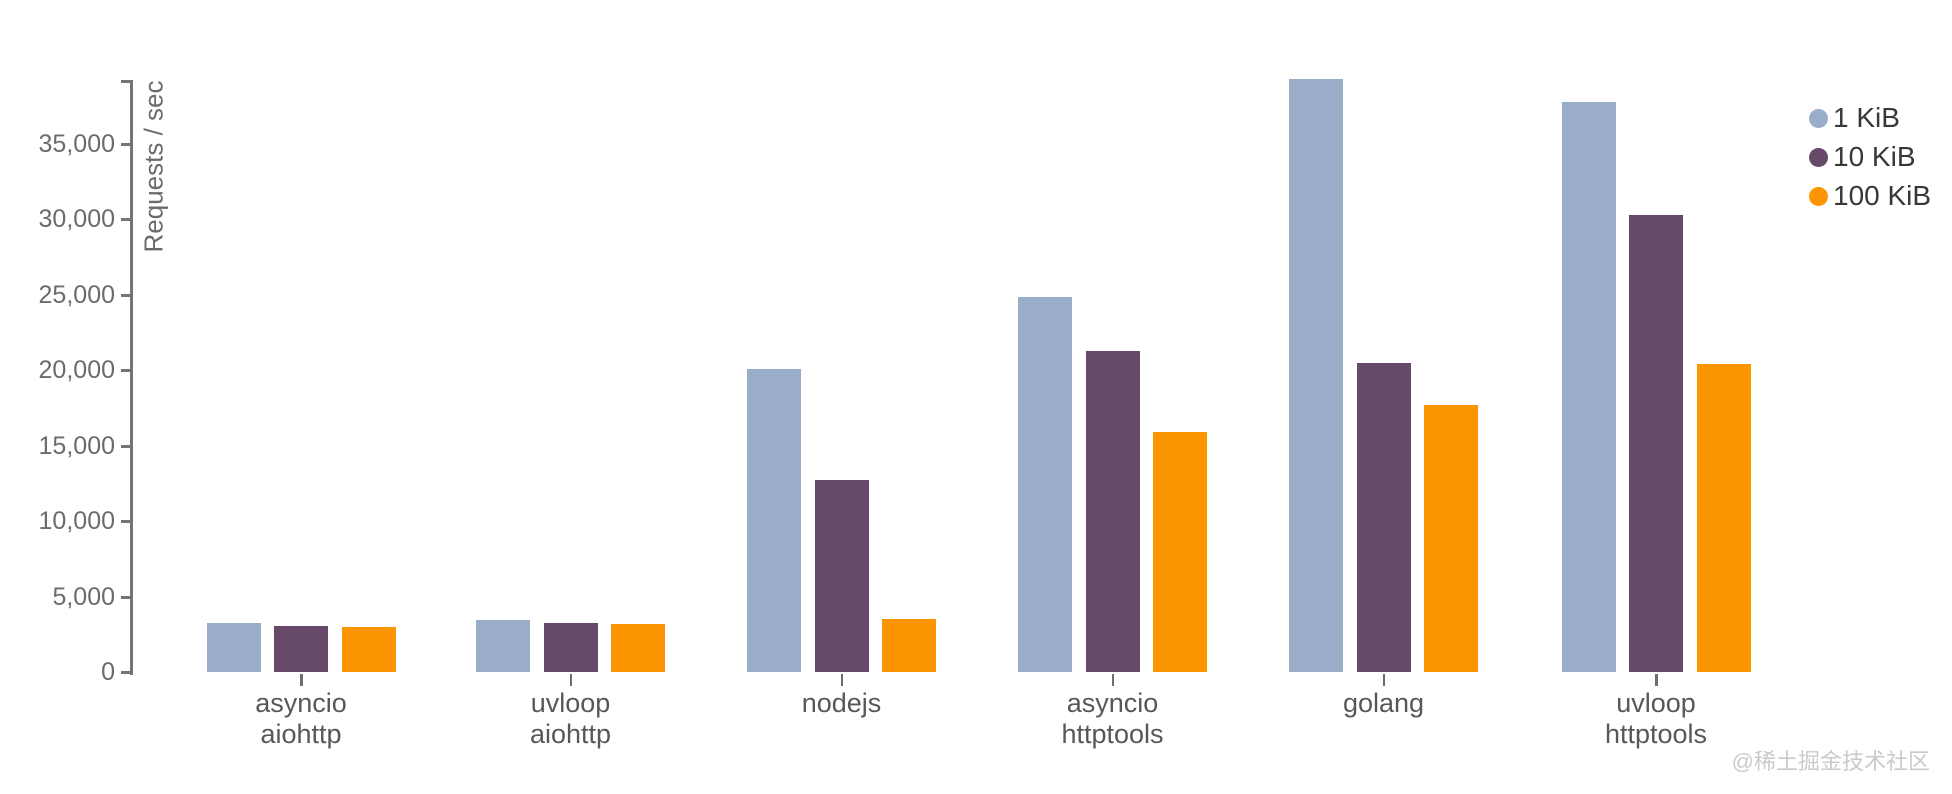 Image resolution: width=1952 pixels, height=794 pixels. What do you see at coordinates (301, 648) in the screenshot?
I see `bar-10-kib-asyncio-aiohttp` at bounding box center [301, 648].